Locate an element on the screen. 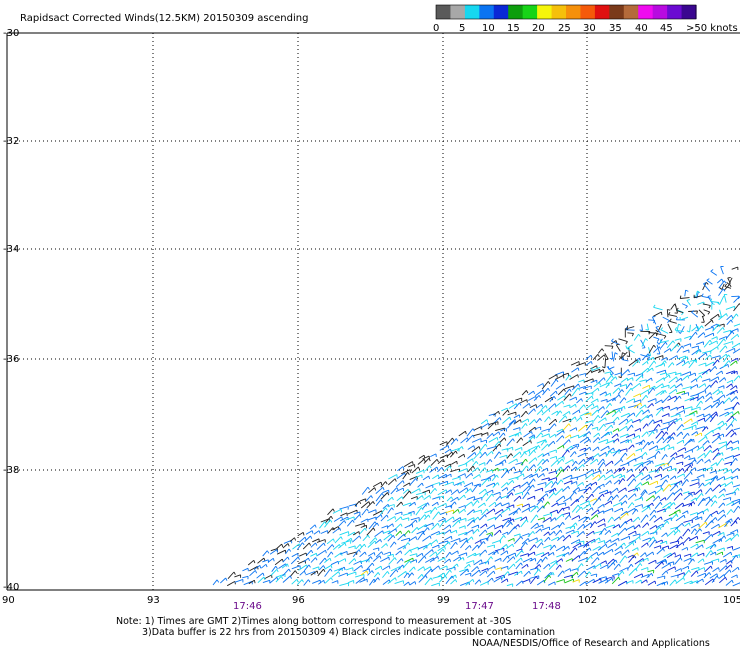  lat-label--40: -40 is located at coordinates (11, 587).